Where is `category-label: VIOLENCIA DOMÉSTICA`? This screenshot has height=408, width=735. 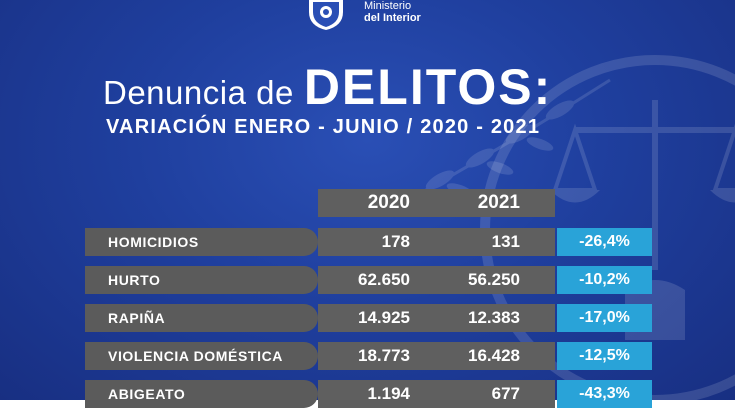
category-label: VIOLENCIA DOMÉSTICA is located at coordinates (195, 356).